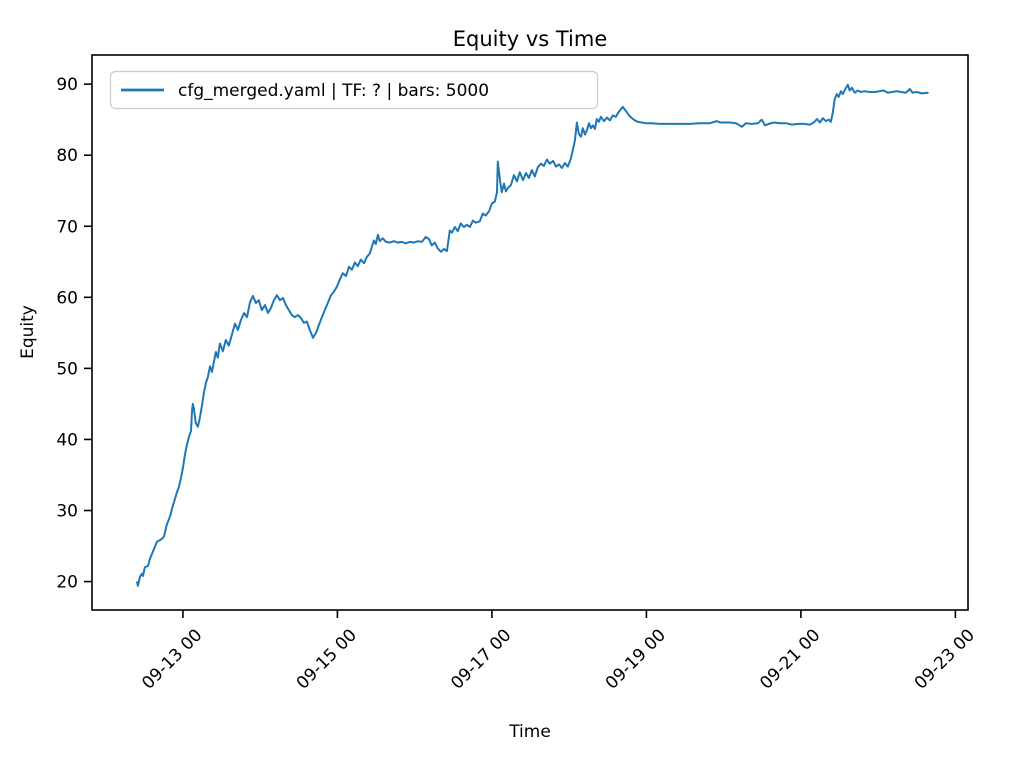 Image resolution: width=1024 pixels, height=772 pixels. I want to click on x-tick-label: 09-13 00, so click(172, 659).